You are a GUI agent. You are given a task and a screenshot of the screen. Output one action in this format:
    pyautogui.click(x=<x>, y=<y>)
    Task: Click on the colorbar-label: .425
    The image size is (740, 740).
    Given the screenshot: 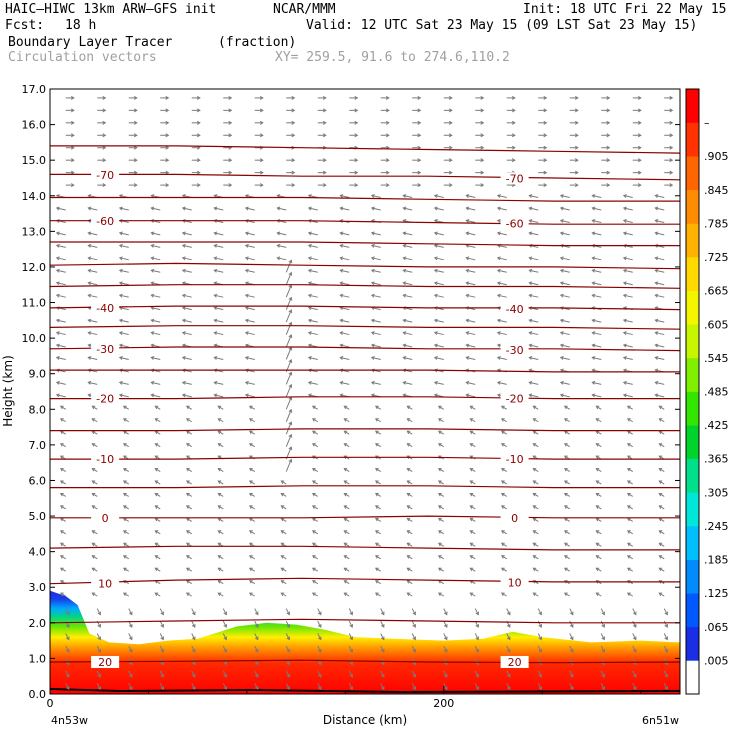 What is the action you would take?
    pyautogui.click(x=716, y=425)
    